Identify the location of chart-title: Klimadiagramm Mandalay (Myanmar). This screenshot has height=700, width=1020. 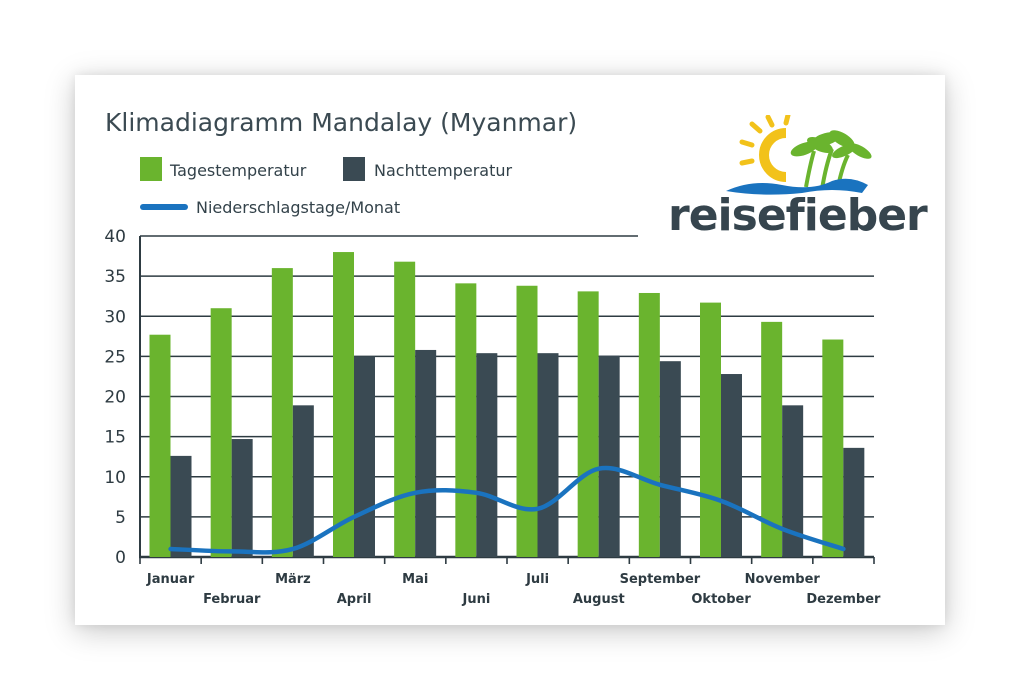
(341, 122).